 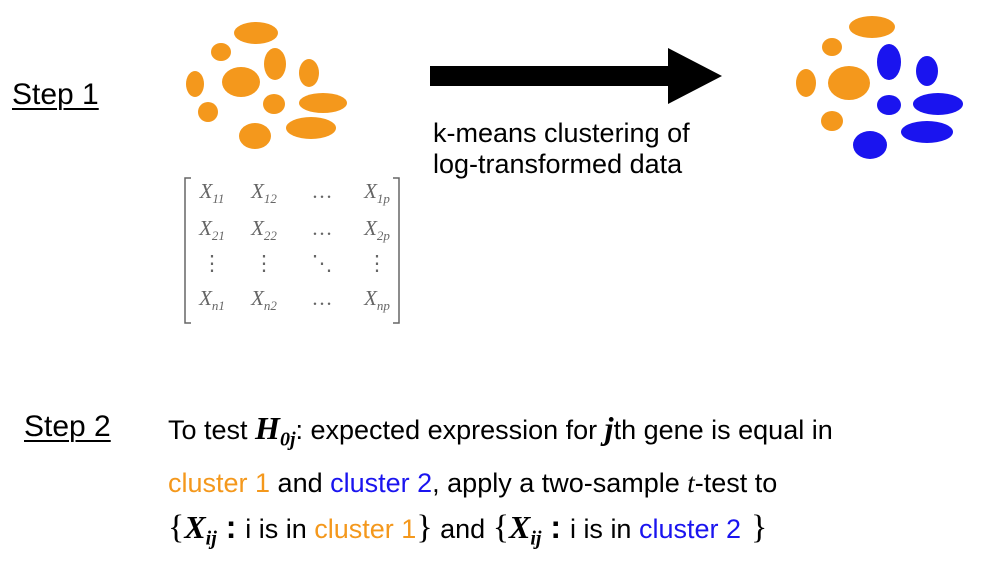 What do you see at coordinates (266, 85) in the screenshot?
I see `unclustered-data-points` at bounding box center [266, 85].